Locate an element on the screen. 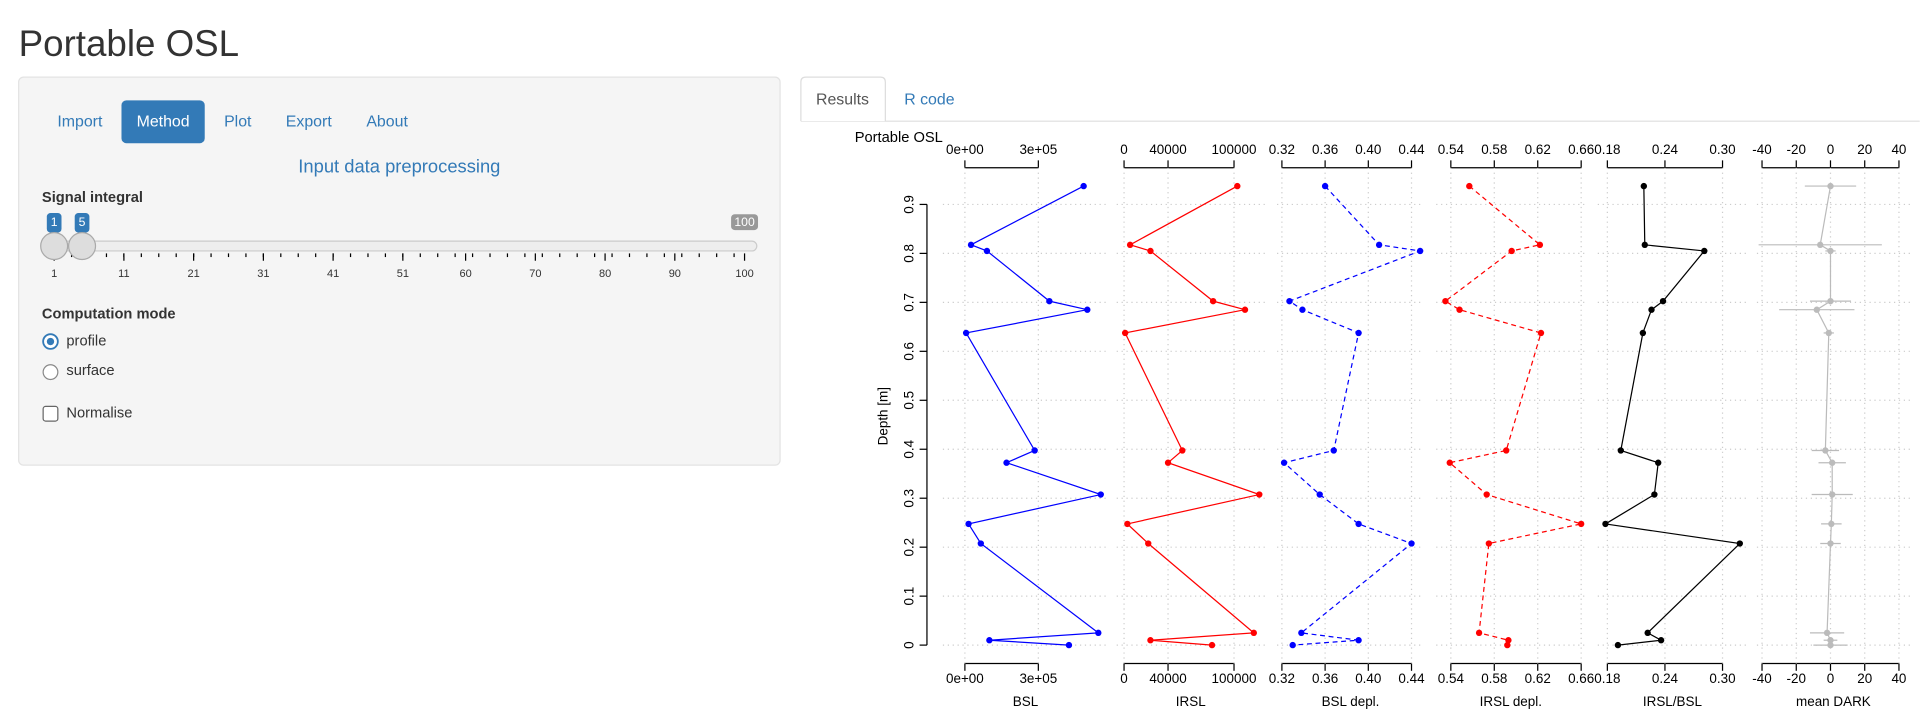 Image resolution: width=1920 pixels, height=721 pixels. slider-tick-label: 51 is located at coordinates (403, 274).